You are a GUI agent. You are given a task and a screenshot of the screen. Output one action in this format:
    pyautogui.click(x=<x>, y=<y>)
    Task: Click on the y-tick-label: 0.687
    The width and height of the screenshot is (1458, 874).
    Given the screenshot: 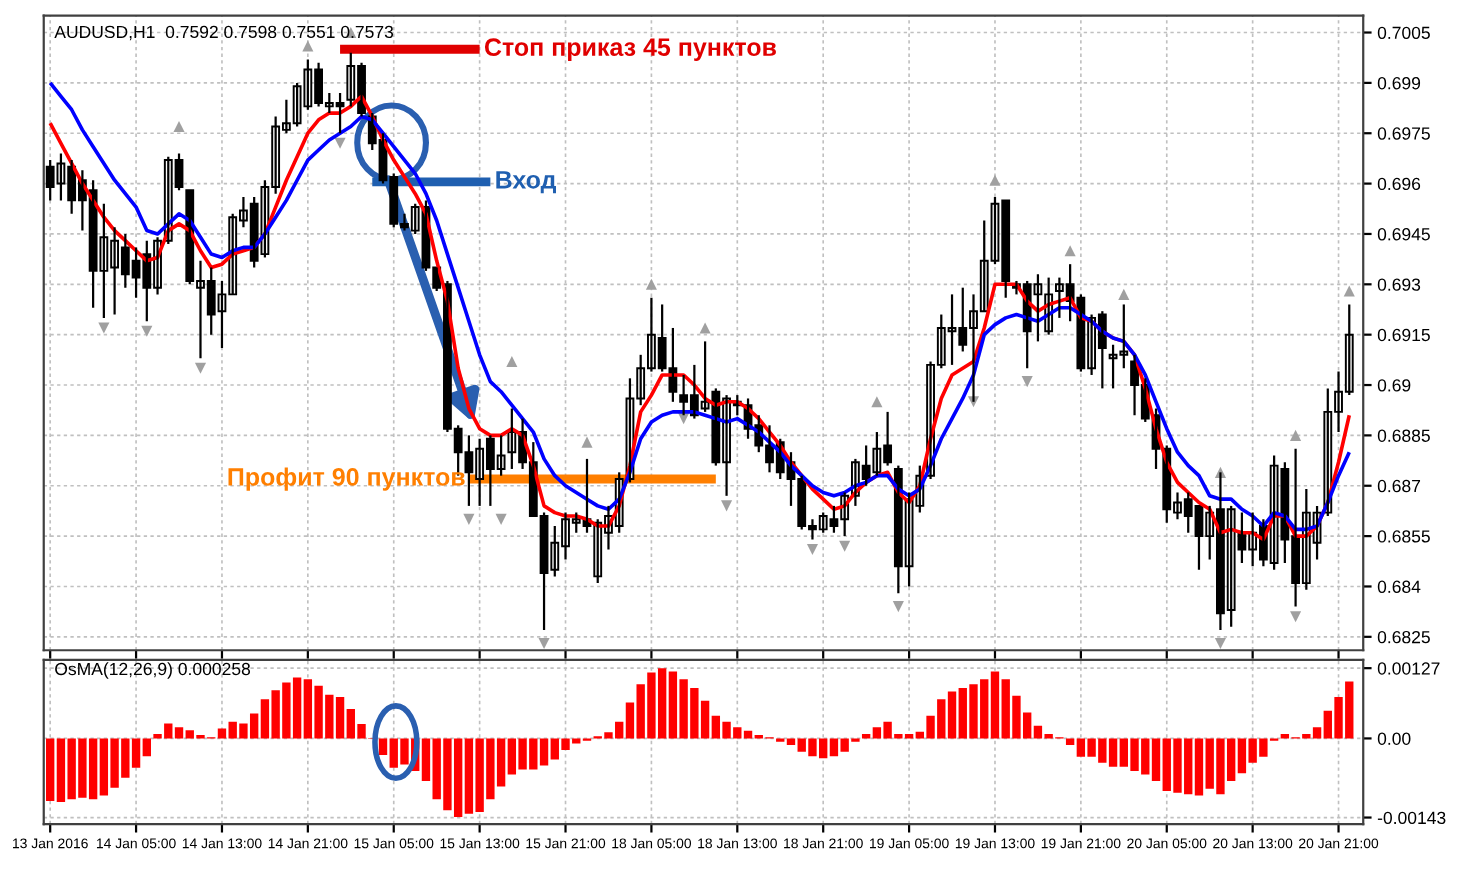 What is the action you would take?
    pyautogui.click(x=1399, y=486)
    